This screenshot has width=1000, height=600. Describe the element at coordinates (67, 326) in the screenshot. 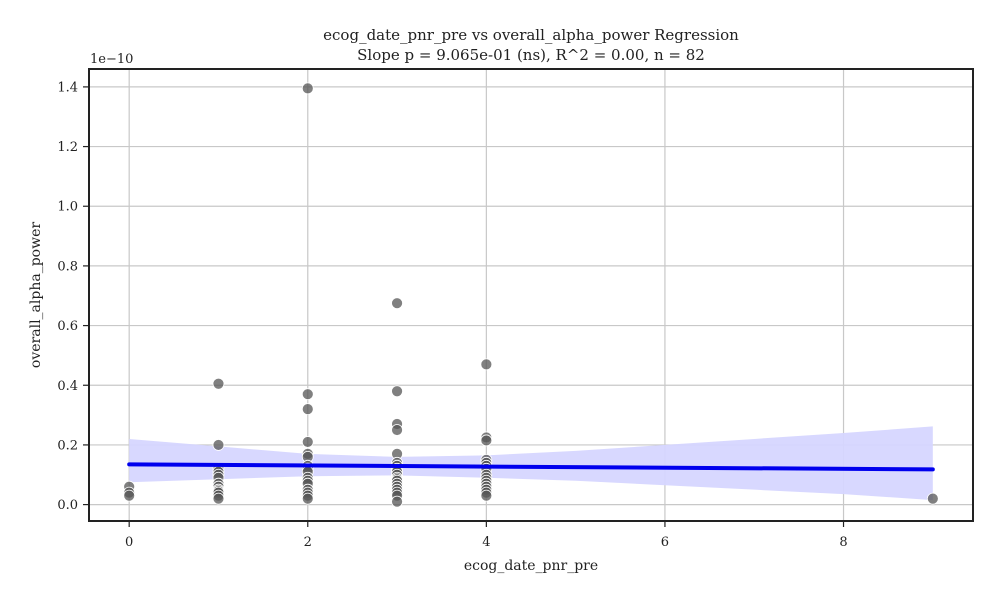

I see `y-tick-label: 0.6` at that location.